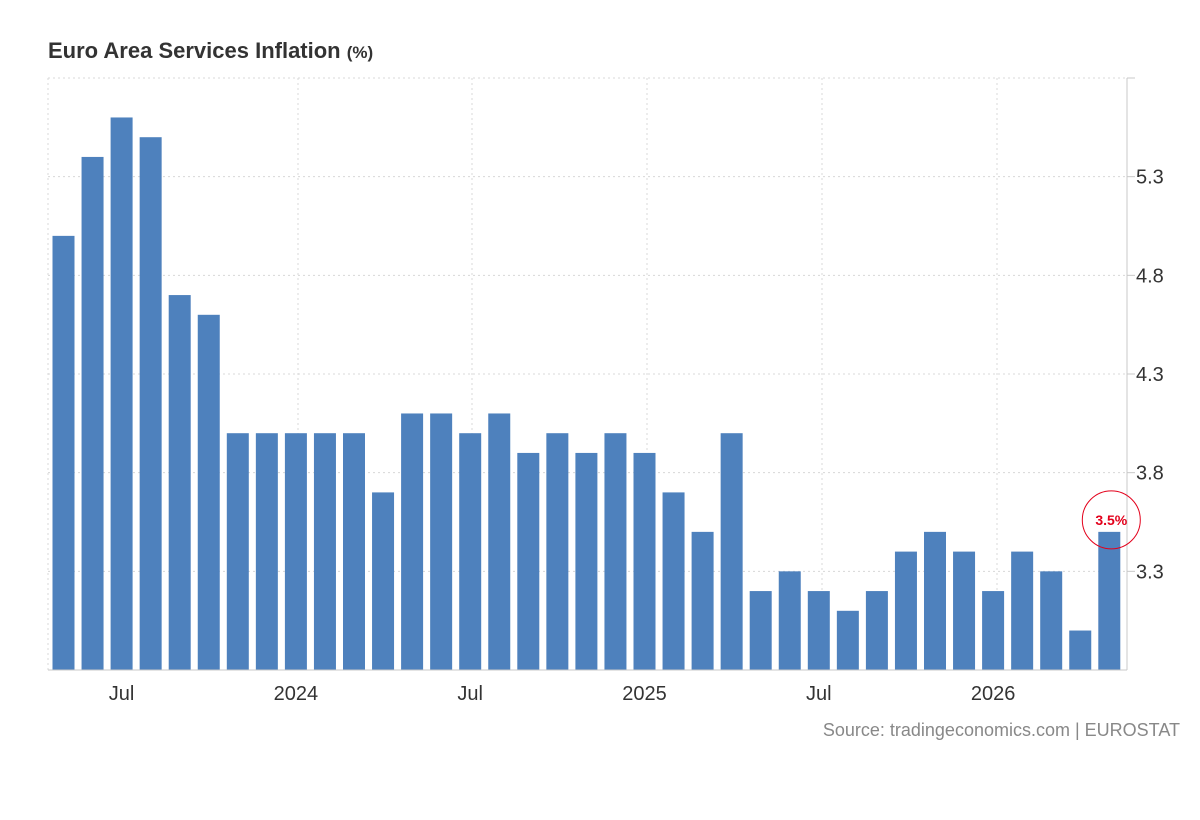 Image resolution: width=1200 pixels, height=820 pixels. What do you see at coordinates (1150, 276) in the screenshot?
I see `y-tick-label: 4.8` at bounding box center [1150, 276].